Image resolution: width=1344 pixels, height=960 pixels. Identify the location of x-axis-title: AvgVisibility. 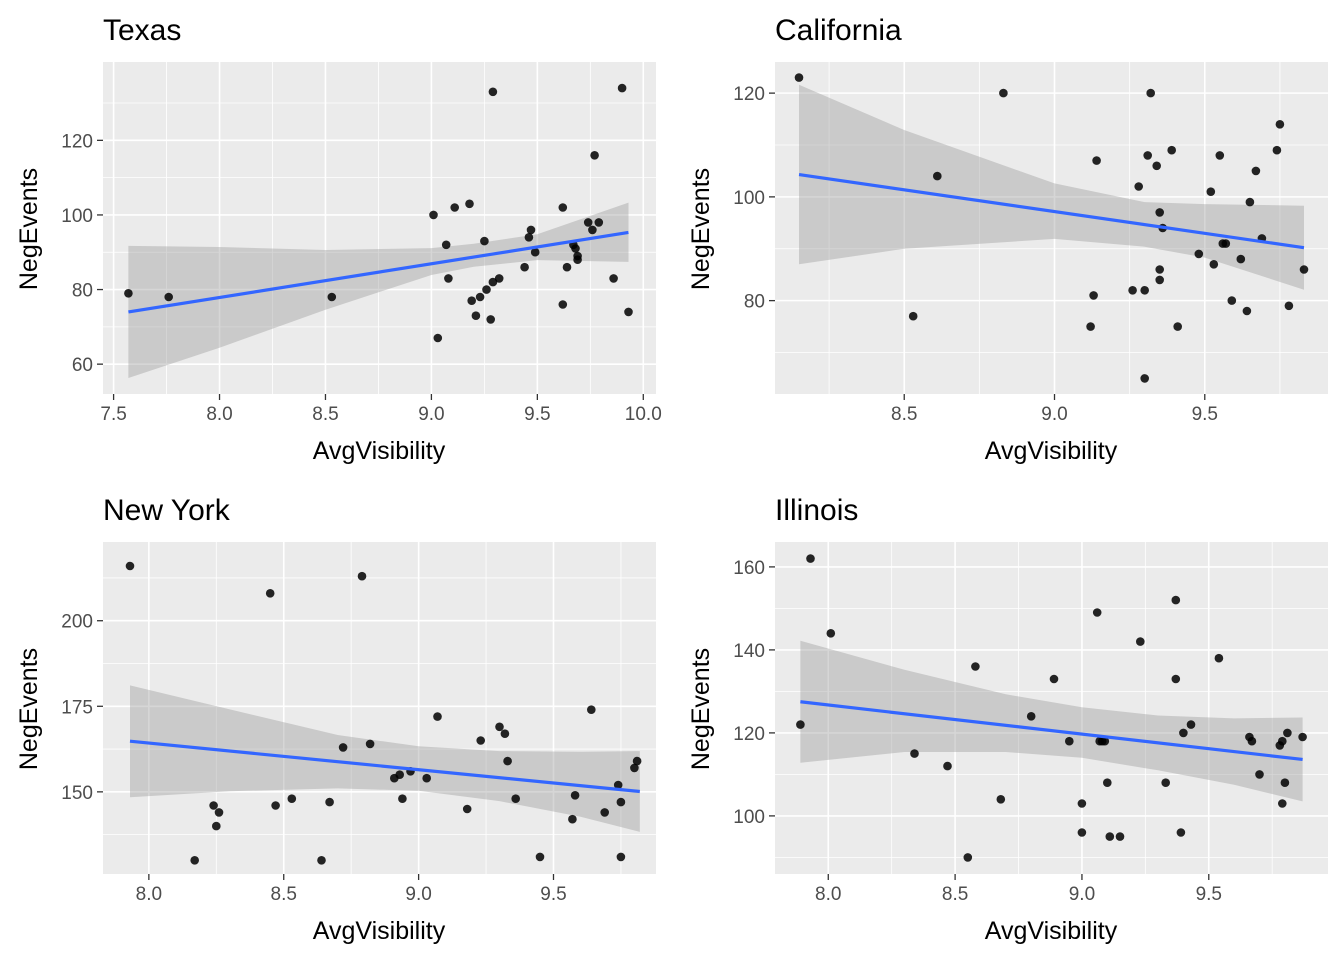
(1051, 931).